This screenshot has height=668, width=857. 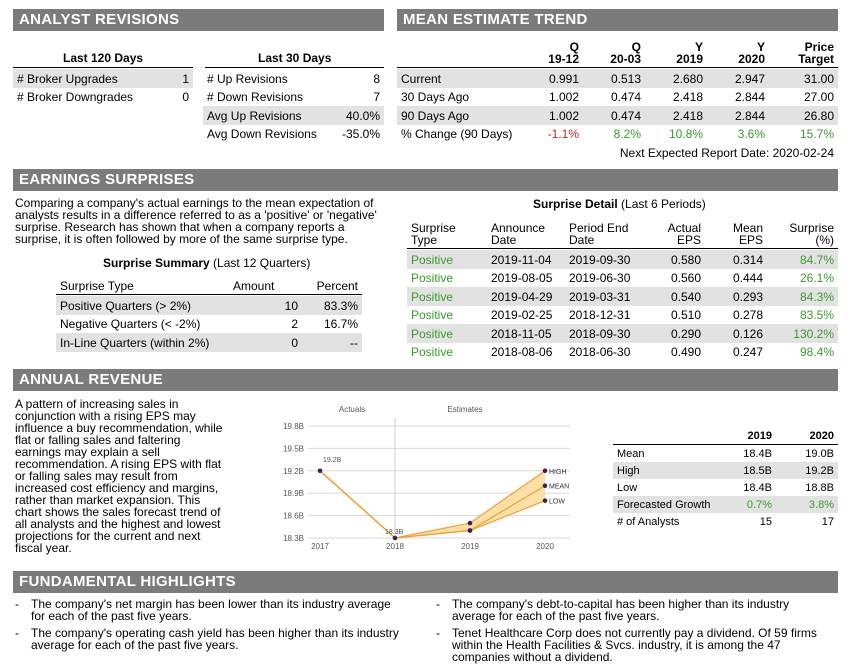 What do you see at coordinates (625, 115) in the screenshot?
I see `cell: 0.474` at bounding box center [625, 115].